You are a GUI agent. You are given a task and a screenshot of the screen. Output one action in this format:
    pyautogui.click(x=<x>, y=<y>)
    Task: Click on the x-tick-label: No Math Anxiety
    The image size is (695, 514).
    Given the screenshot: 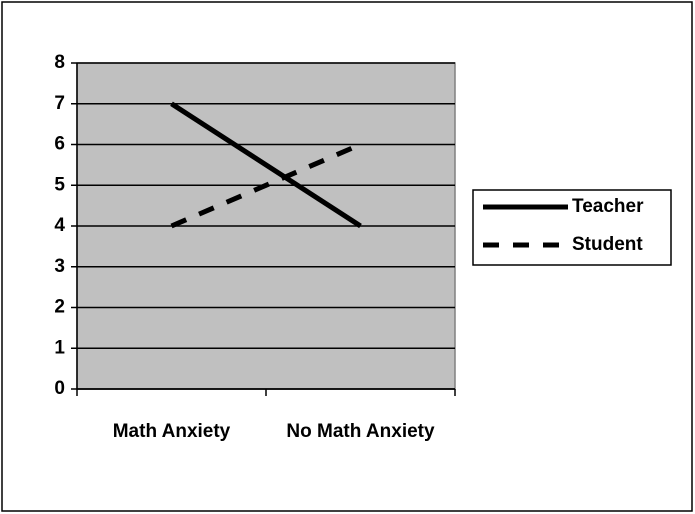 What is the action you would take?
    pyautogui.click(x=360, y=431)
    